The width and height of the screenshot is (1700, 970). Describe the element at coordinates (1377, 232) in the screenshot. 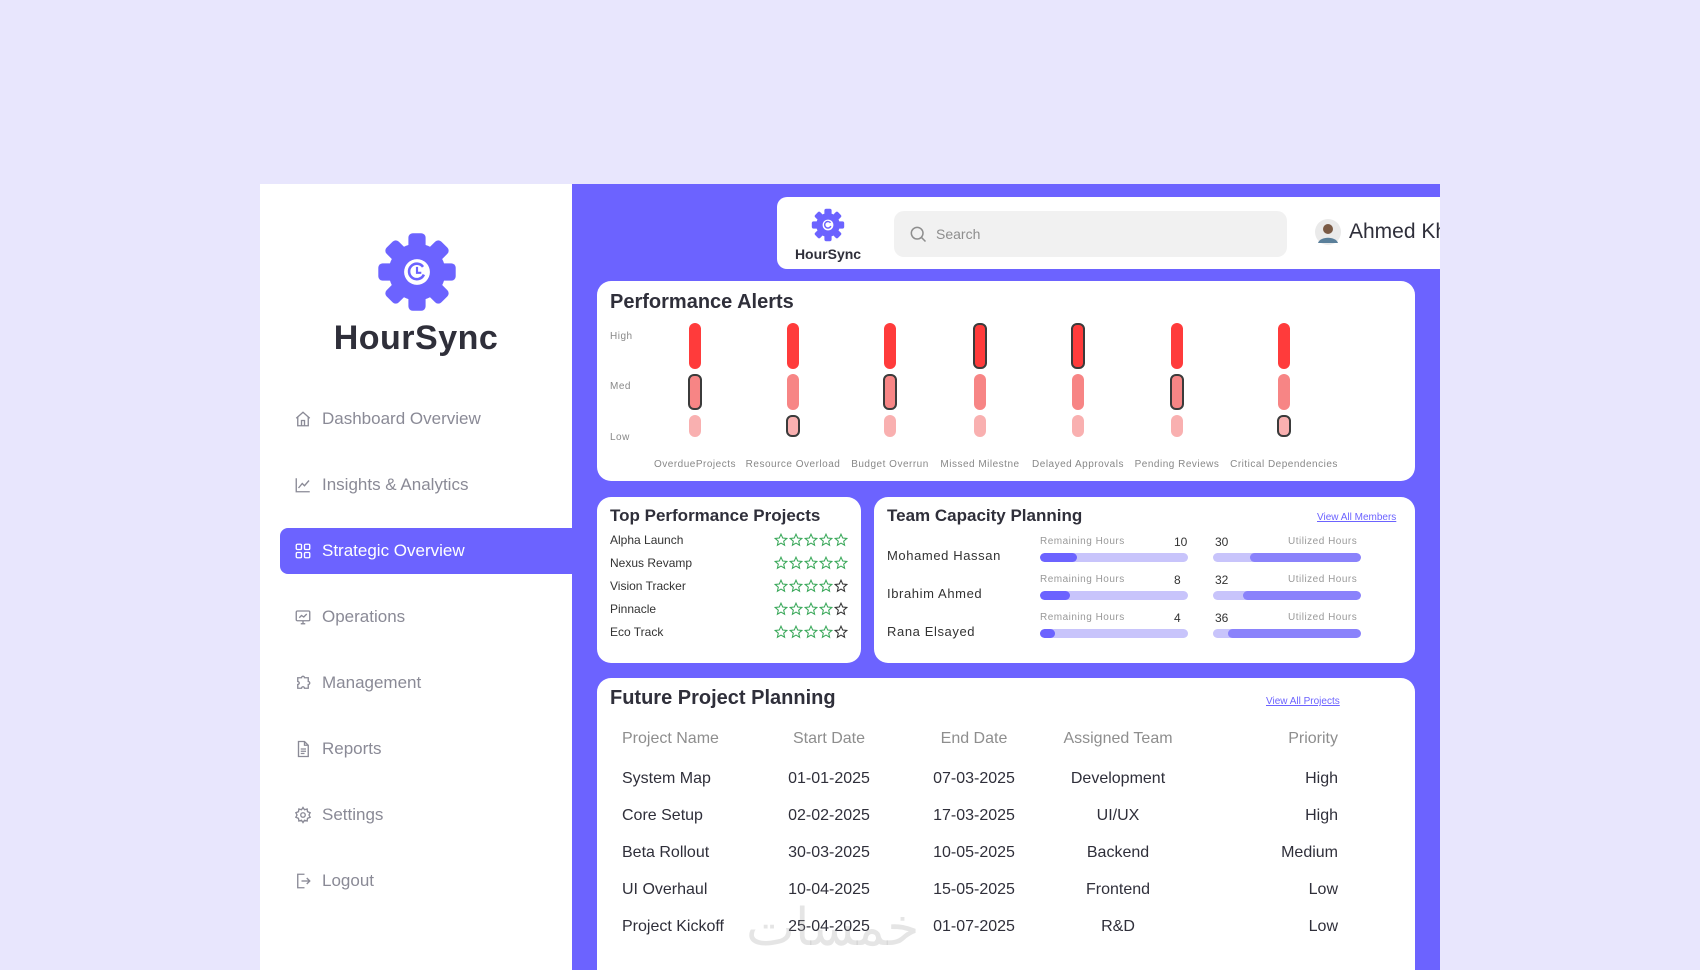

I see `user-profile: Ahmed Khaled` at that location.